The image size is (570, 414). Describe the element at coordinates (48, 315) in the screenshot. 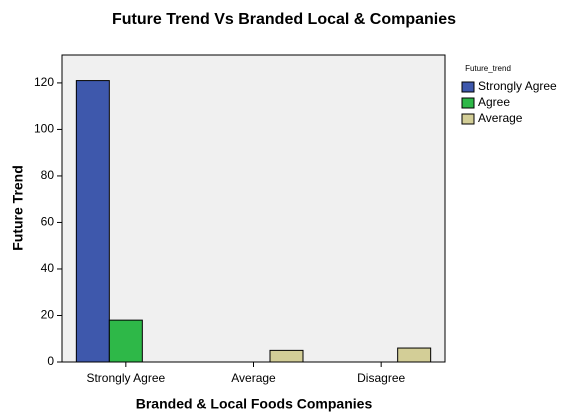

I see `y-tick-label: 20` at that location.